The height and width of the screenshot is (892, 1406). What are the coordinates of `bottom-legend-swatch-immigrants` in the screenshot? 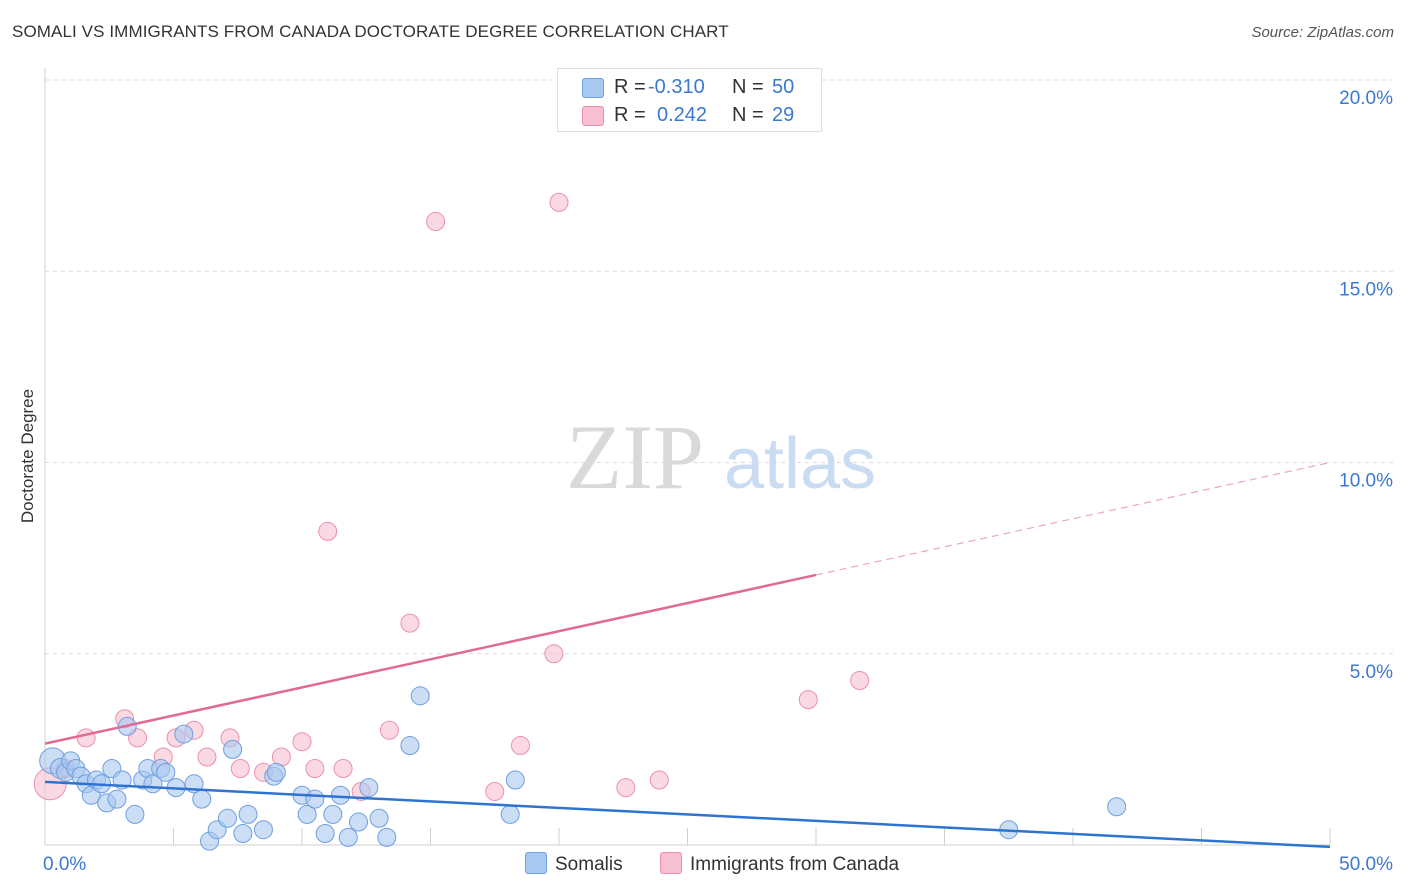 It's located at (671, 863).